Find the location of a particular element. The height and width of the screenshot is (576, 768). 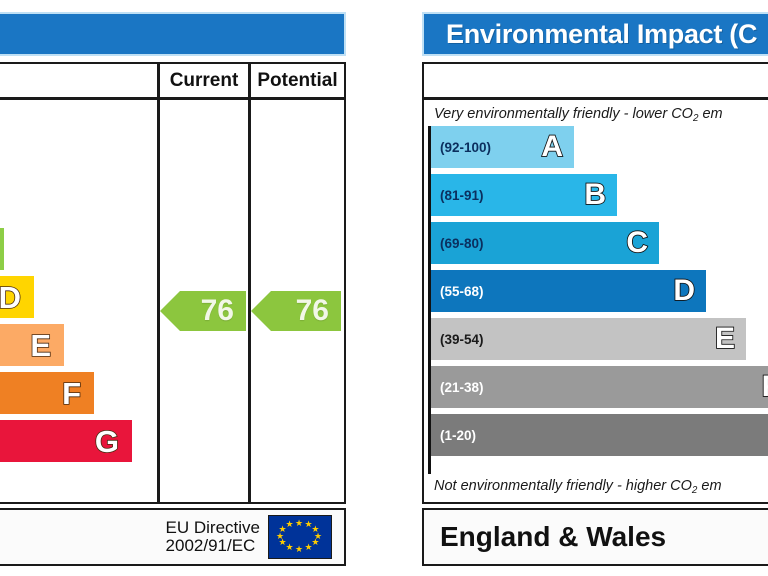

co2-band-letter-b: B is located at coordinates (594, 194).